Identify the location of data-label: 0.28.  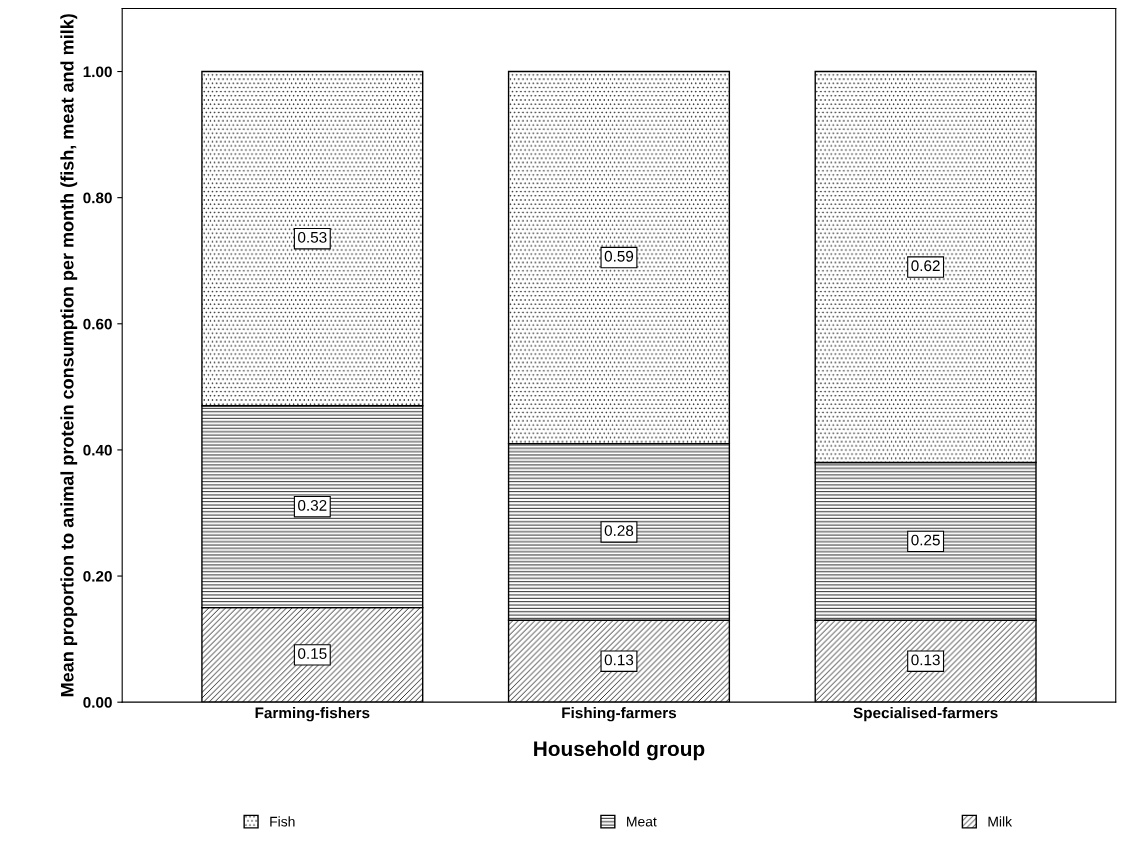
(619, 530).